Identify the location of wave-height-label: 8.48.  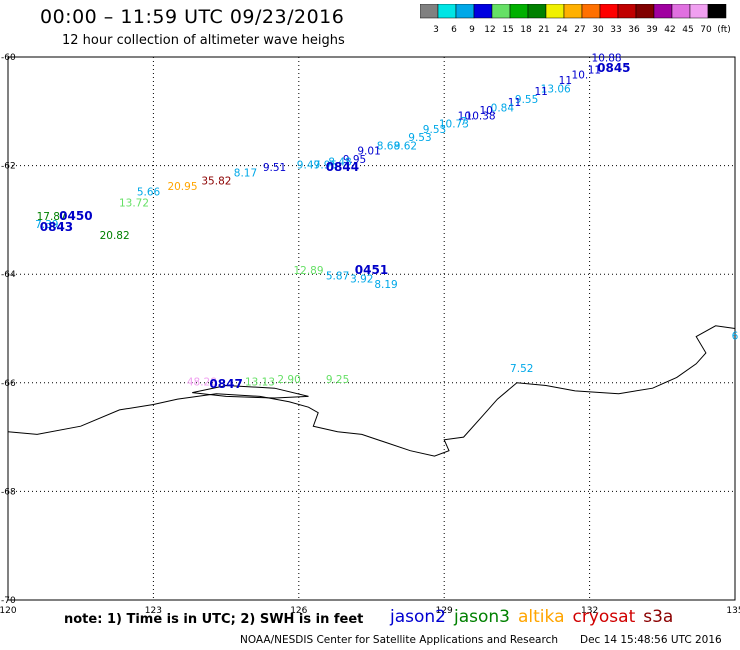
(339, 163).